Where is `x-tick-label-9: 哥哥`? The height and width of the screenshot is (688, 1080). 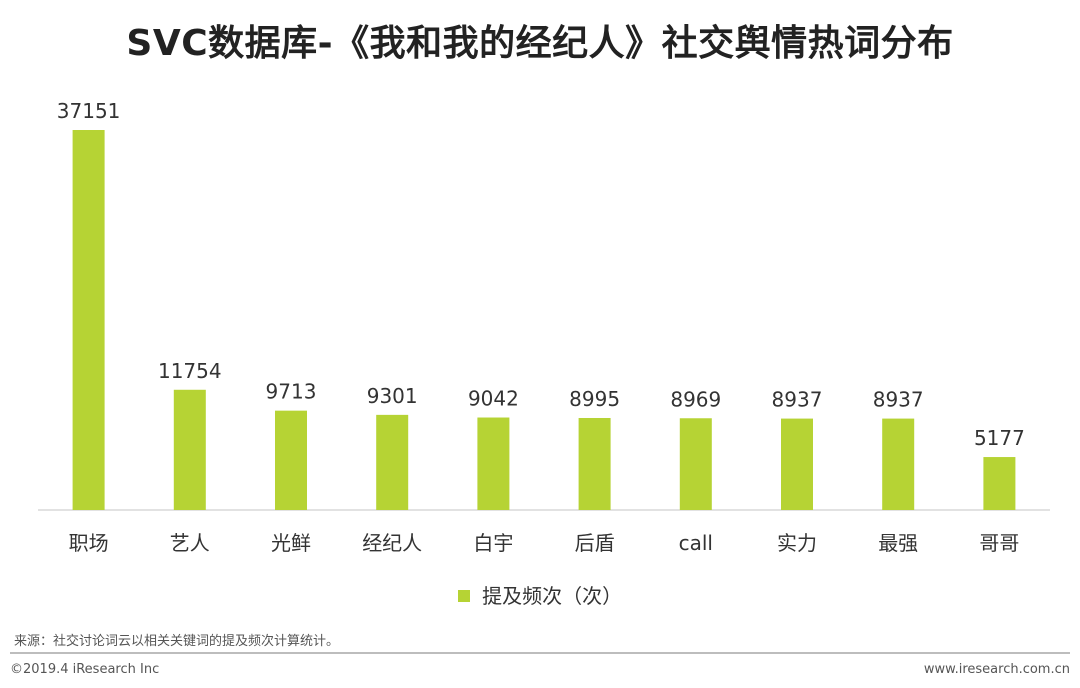
x-tick-label-9: 哥哥 is located at coordinates (999, 543).